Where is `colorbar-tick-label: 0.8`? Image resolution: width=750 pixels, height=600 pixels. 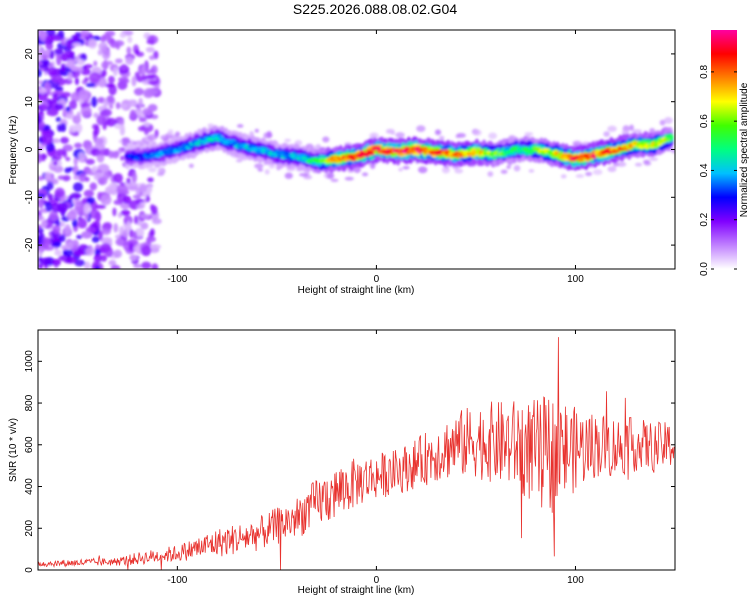 colorbar-tick-label: 0.8 is located at coordinates (704, 71).